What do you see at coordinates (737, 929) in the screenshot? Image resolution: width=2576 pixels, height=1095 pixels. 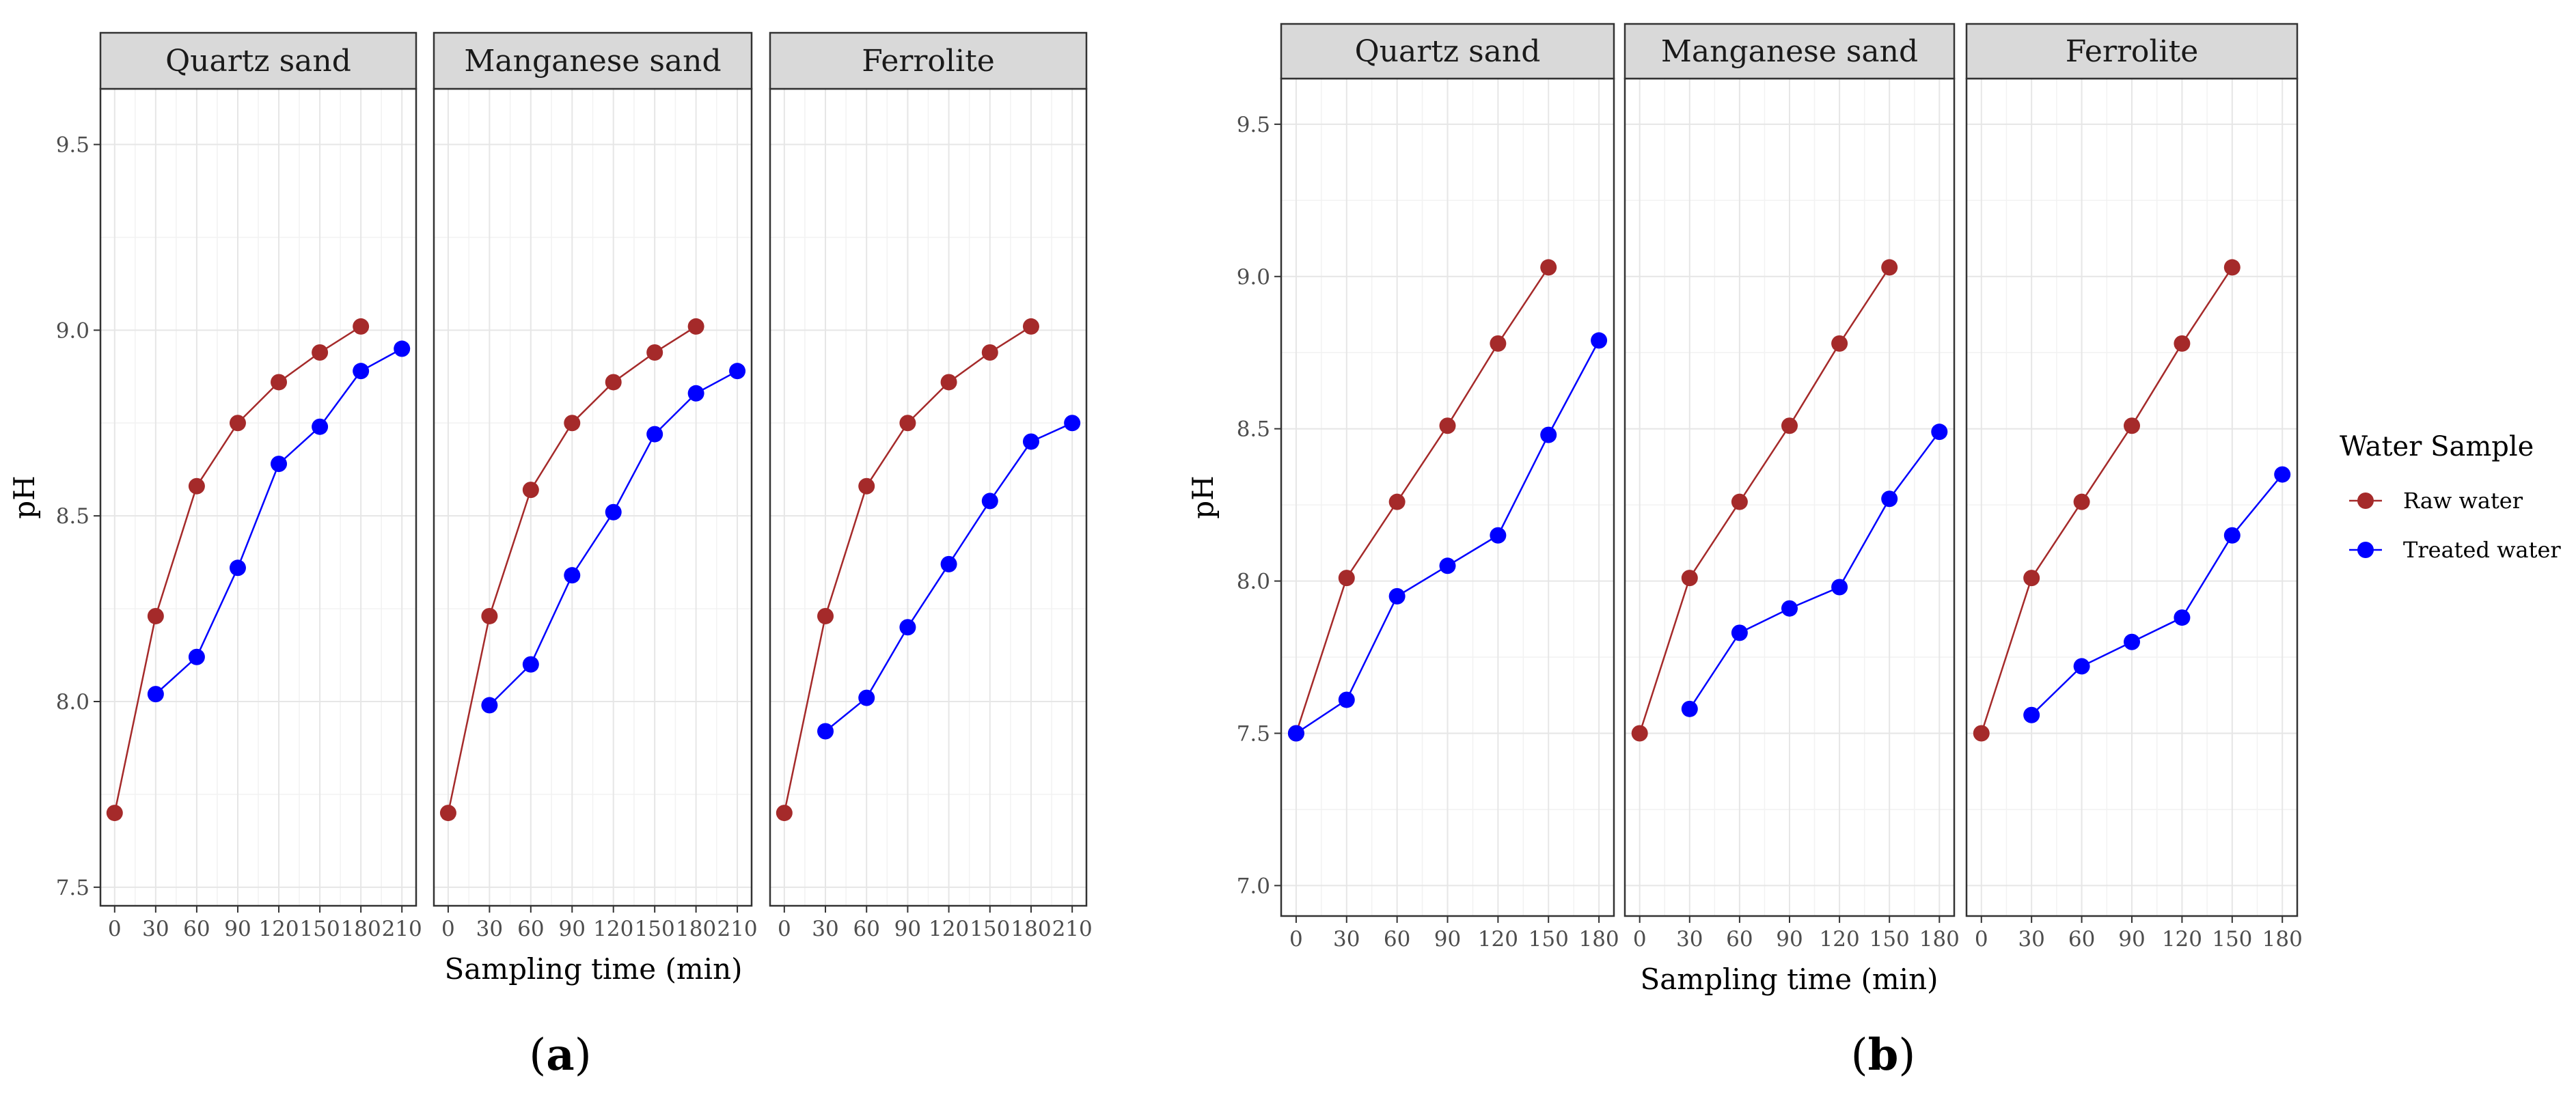 I see `x-tick-label: 210` at bounding box center [737, 929].